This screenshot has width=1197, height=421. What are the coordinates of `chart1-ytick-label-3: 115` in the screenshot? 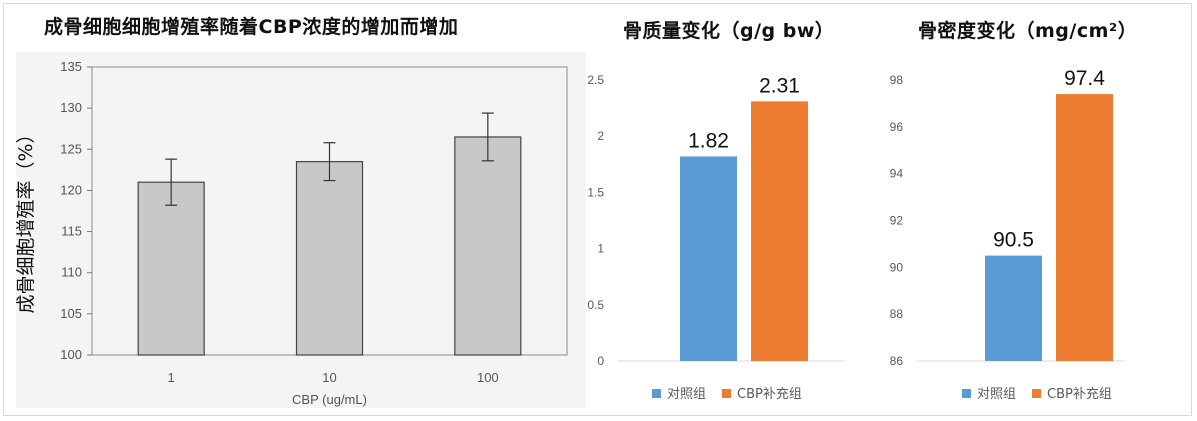 It's located at (71, 231).